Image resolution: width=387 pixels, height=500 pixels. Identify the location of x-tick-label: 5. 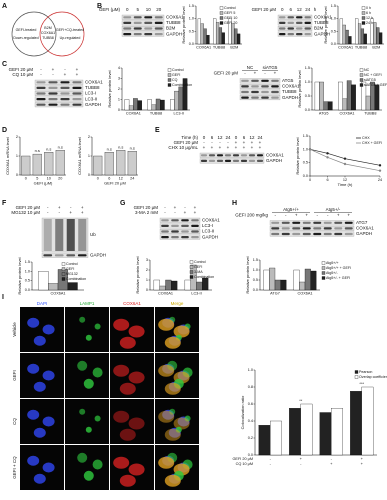
(37, 179).